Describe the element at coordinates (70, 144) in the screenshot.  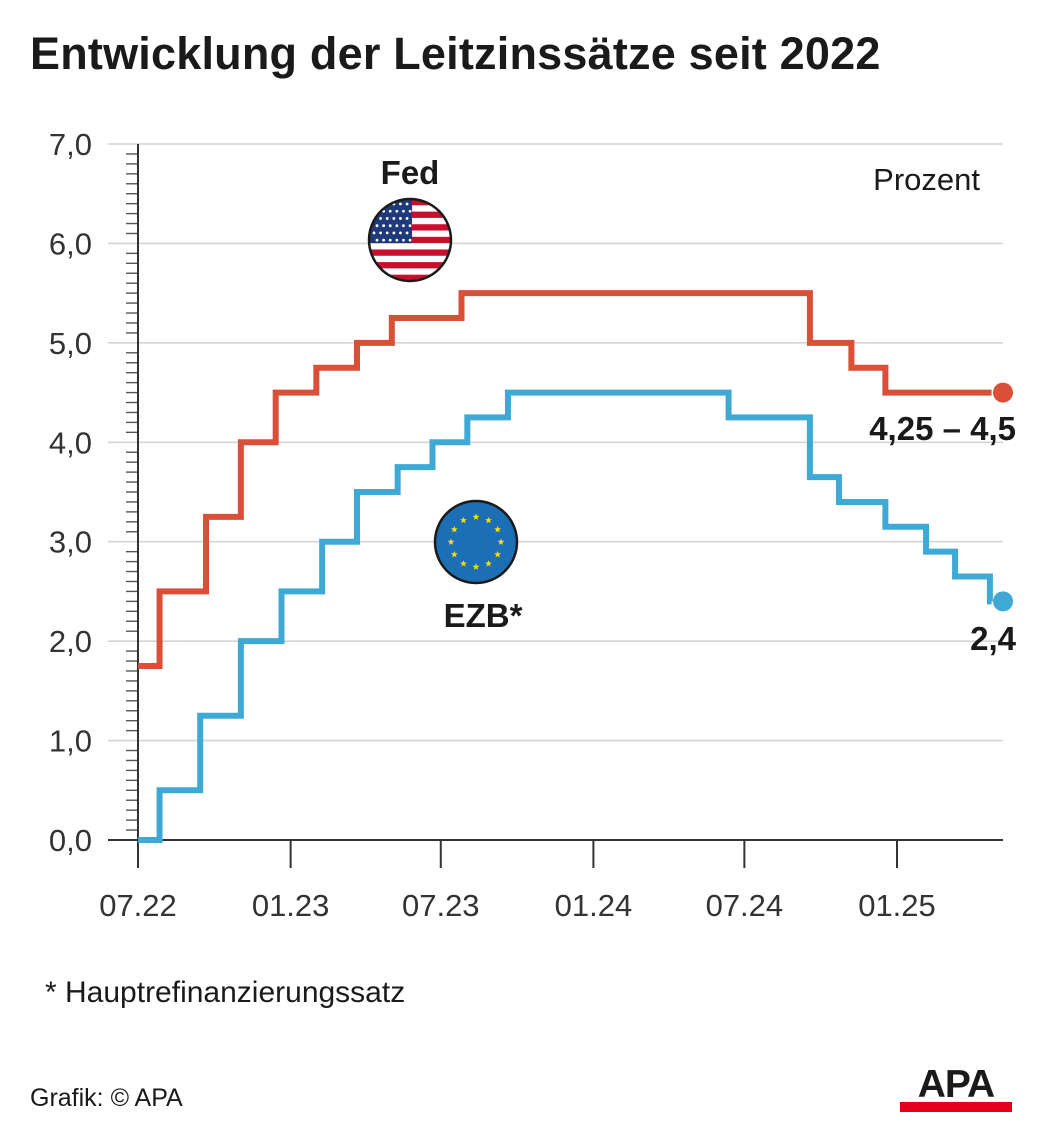
I see `y-tick-label: 7,0` at that location.